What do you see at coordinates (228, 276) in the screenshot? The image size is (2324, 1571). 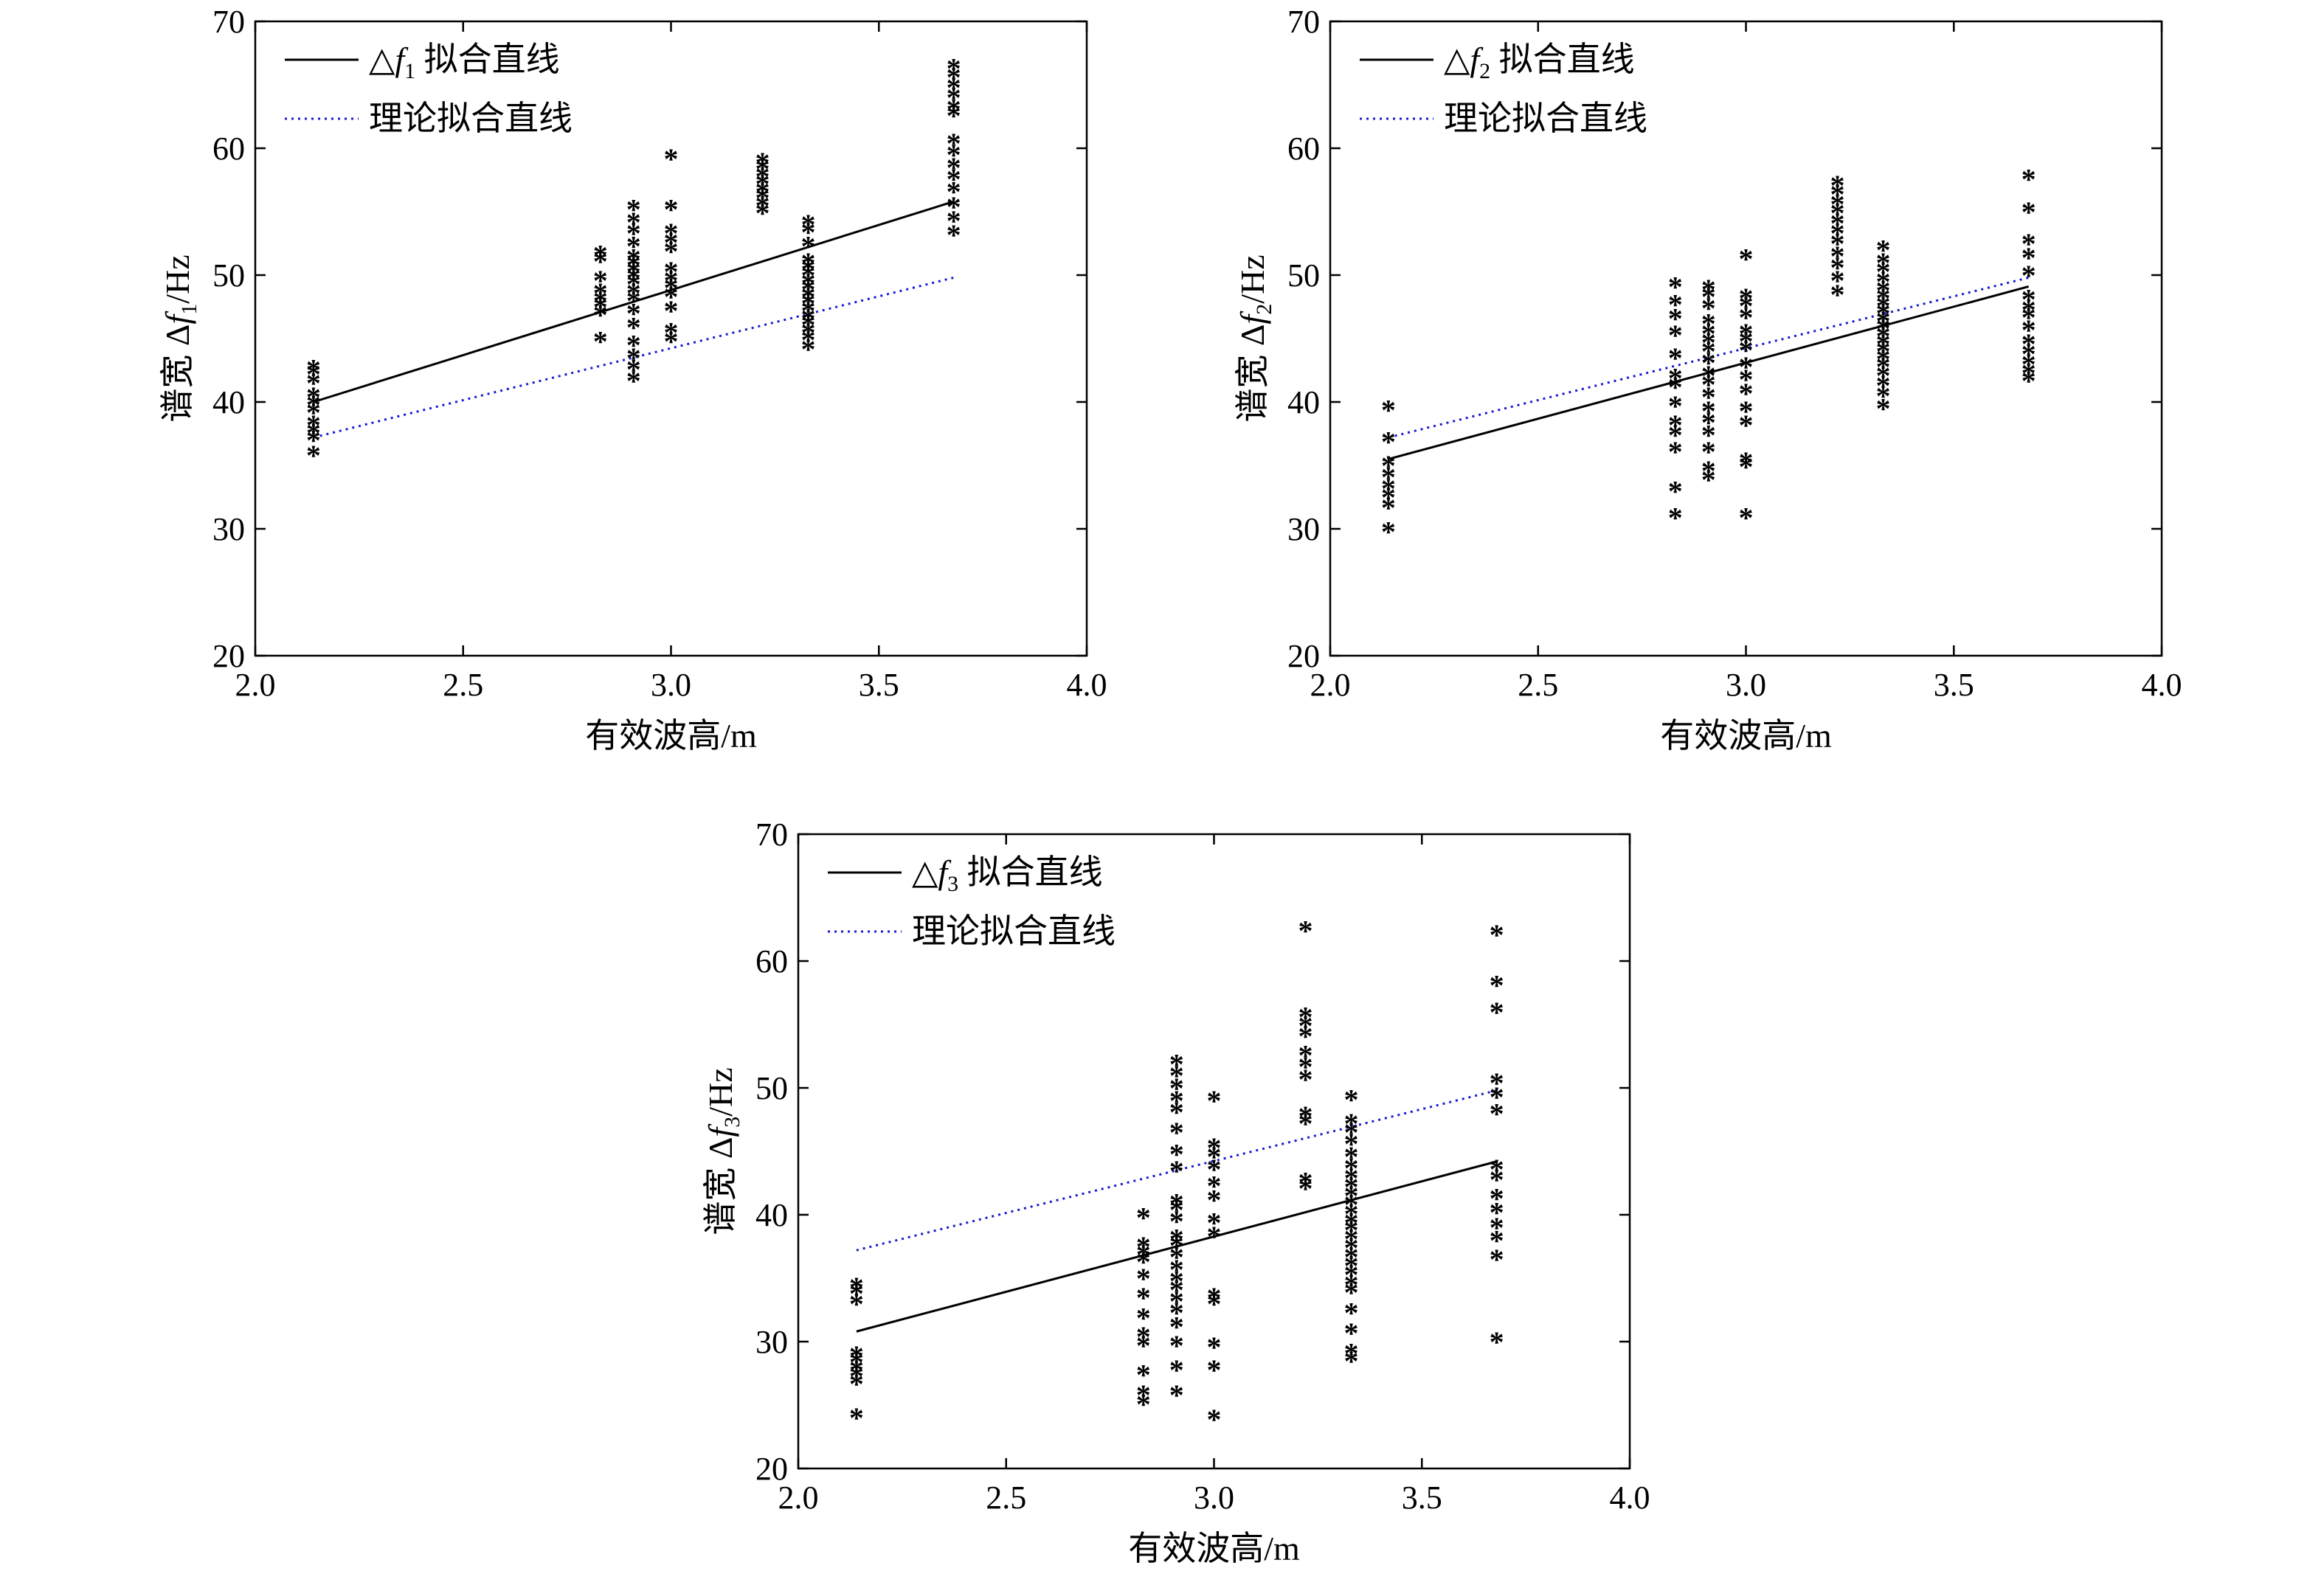 I see `y-tick-label: 50` at bounding box center [228, 276].